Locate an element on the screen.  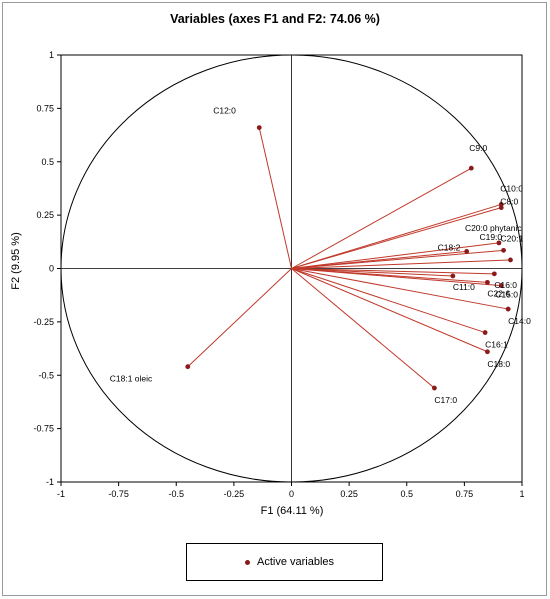
point-label: C20:1 is located at coordinates (512, 238).